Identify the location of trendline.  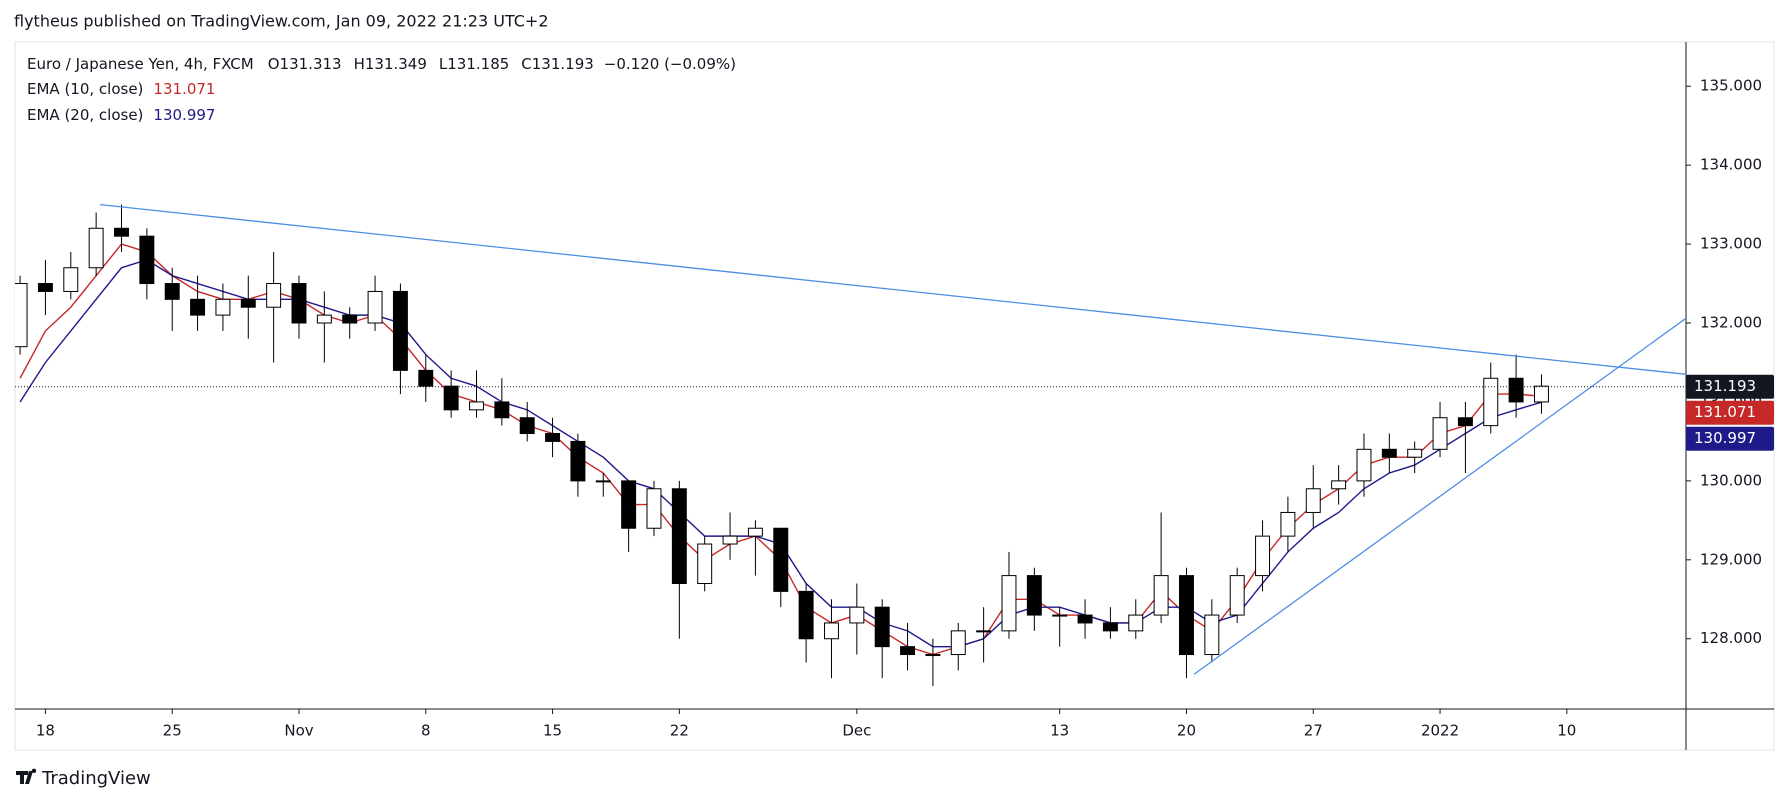
(1439, 496).